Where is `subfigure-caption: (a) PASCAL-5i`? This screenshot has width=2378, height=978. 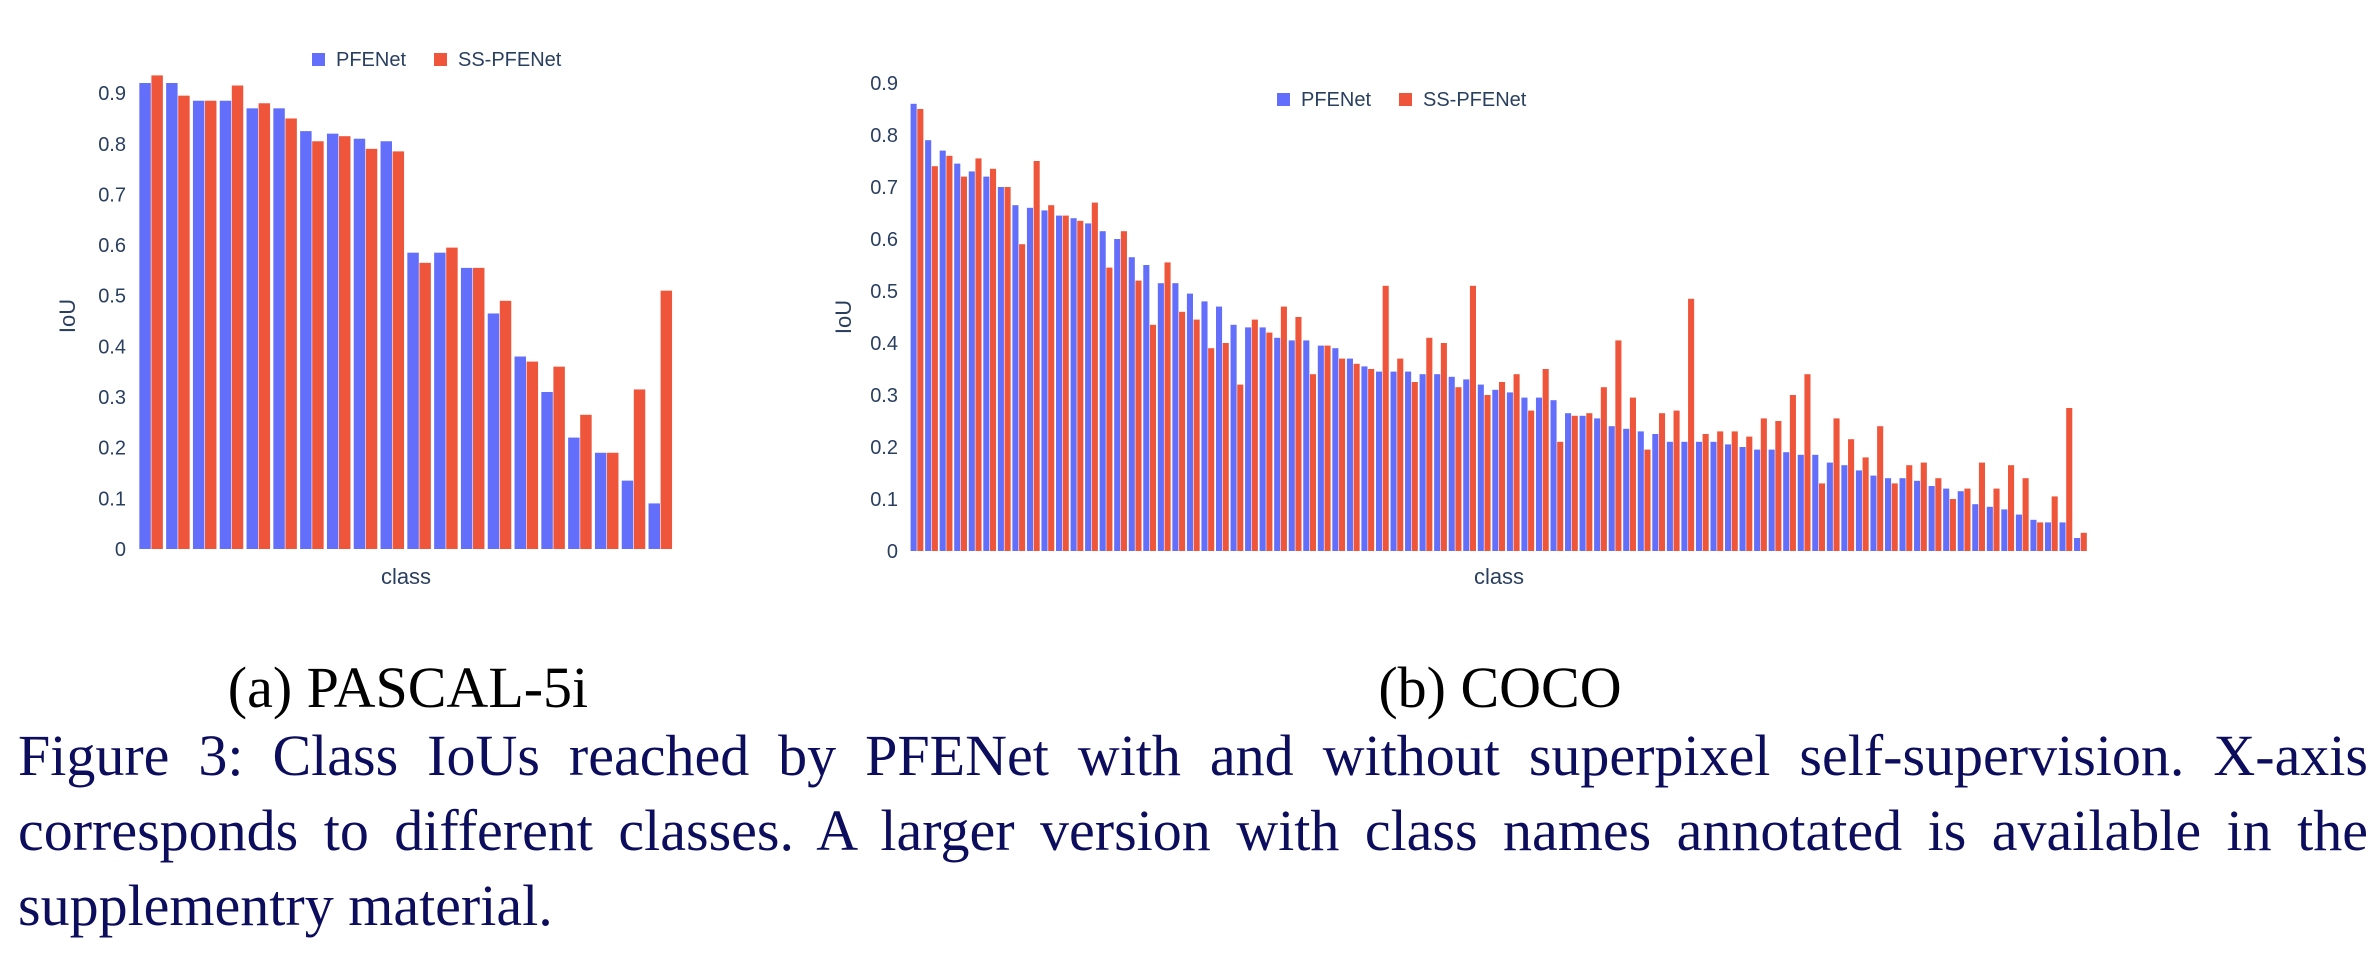
subfigure-caption: (a) PASCAL-5i is located at coordinates (408, 687).